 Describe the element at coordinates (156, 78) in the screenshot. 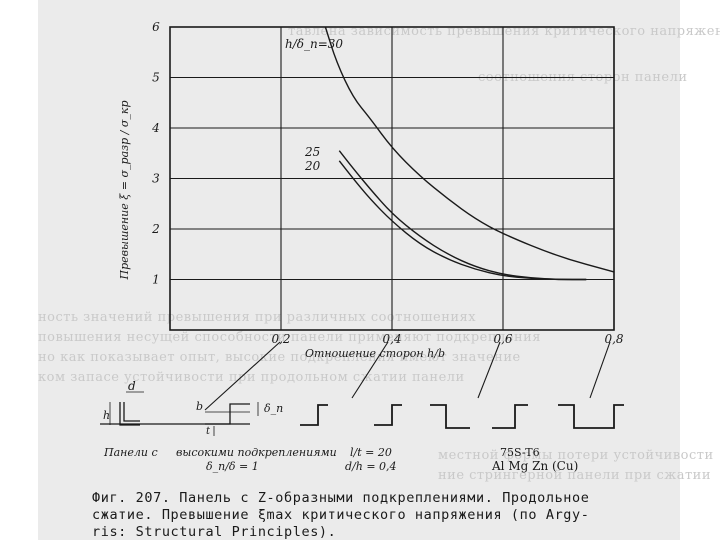

I see `y-tick-label: 5` at that location.